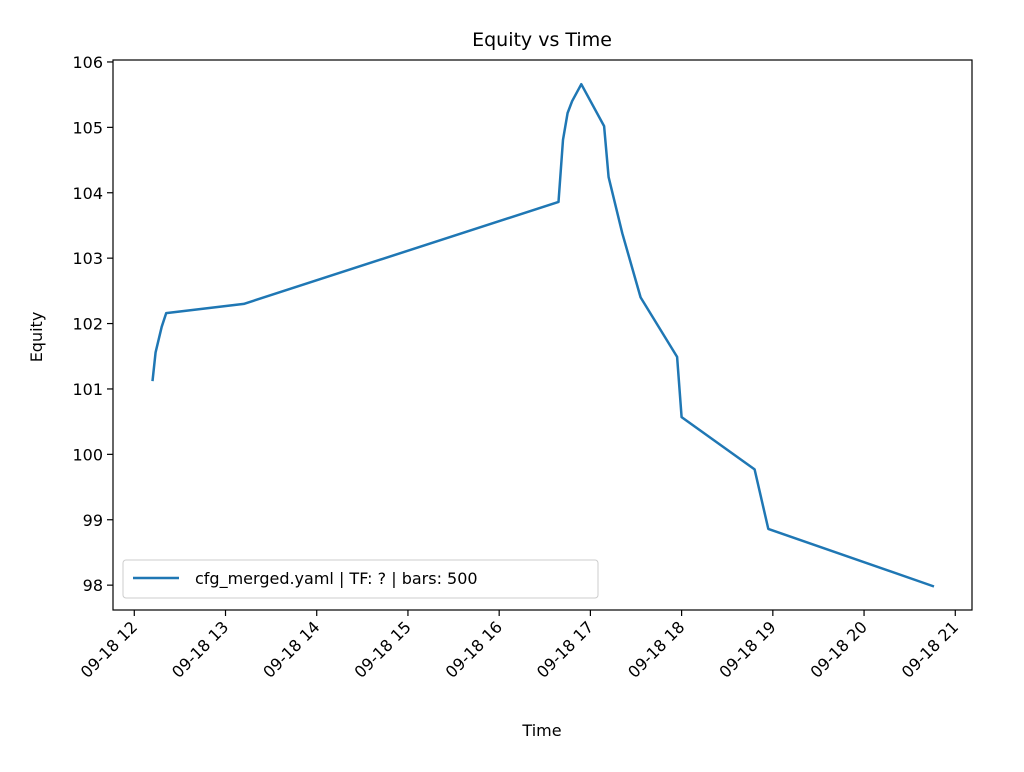 This screenshot has height=772, width=1024. I want to click on legend: cfg_merged.yaml | TF: ? | bars: 500, so click(360, 579).